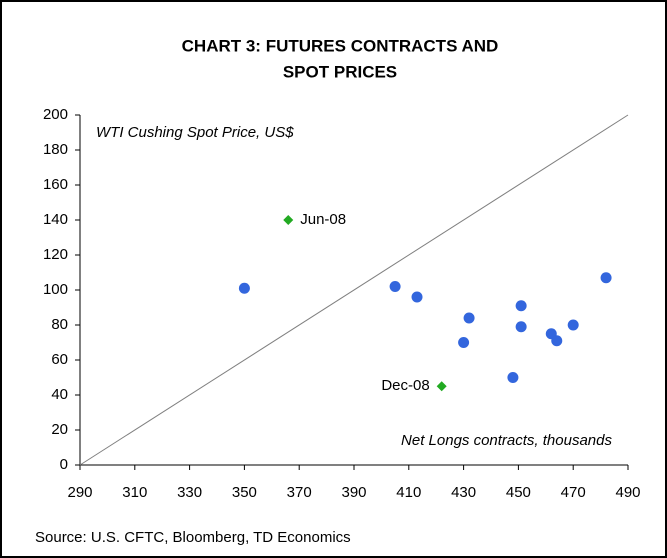  Describe the element at coordinates (353, 492) in the screenshot. I see `x-tick-label: 390` at that location.